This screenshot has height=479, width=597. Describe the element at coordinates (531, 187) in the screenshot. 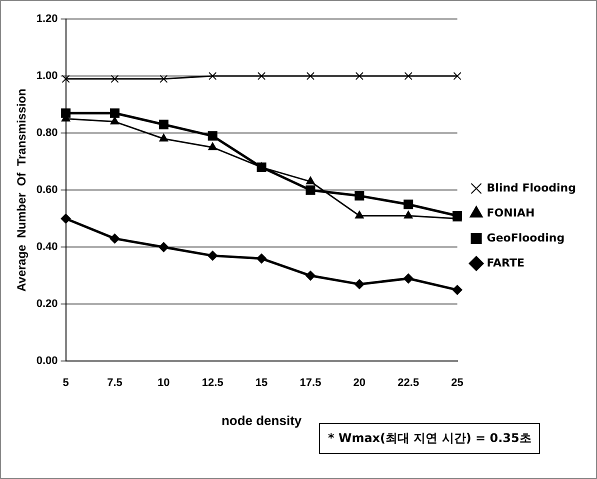

I see `legend-label: Blind Flooding` at that location.